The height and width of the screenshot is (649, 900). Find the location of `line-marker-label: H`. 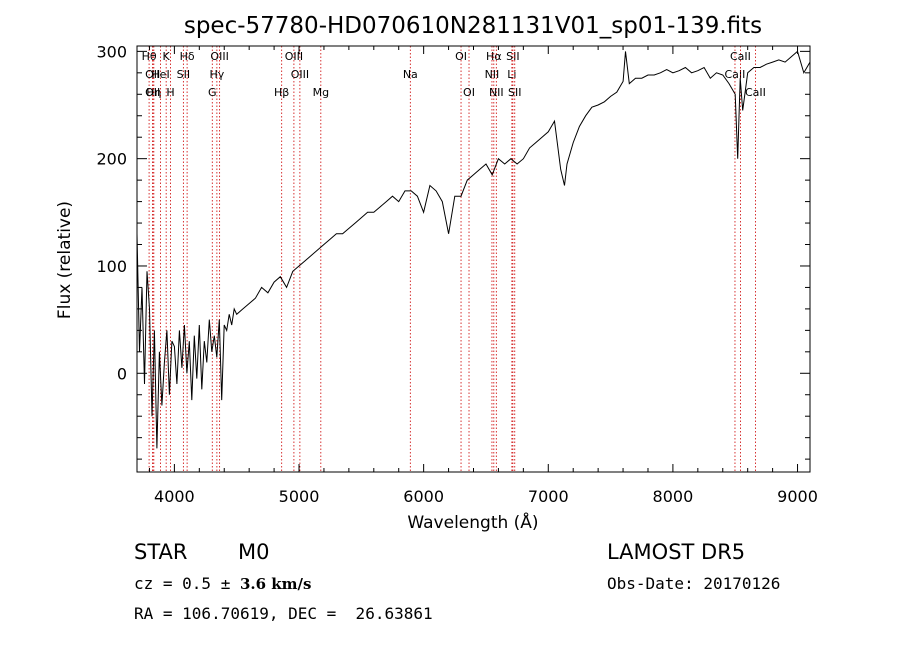

line-marker-label: H is located at coordinates (170, 92).